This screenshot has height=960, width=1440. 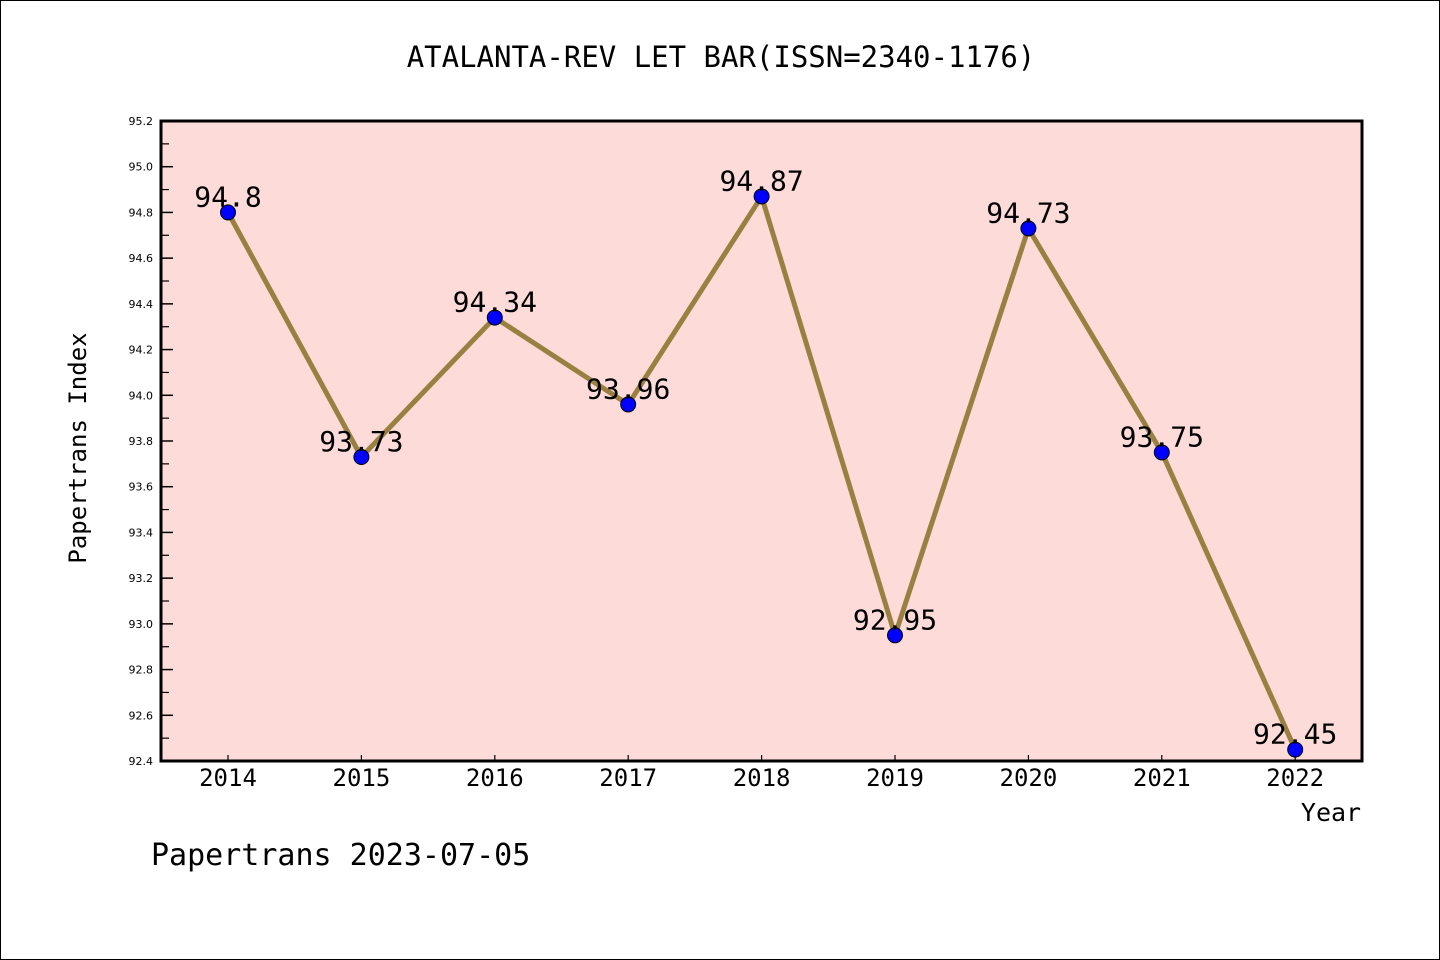 What do you see at coordinates (895, 619) in the screenshot?
I see `data-label: 92.95` at bounding box center [895, 619].